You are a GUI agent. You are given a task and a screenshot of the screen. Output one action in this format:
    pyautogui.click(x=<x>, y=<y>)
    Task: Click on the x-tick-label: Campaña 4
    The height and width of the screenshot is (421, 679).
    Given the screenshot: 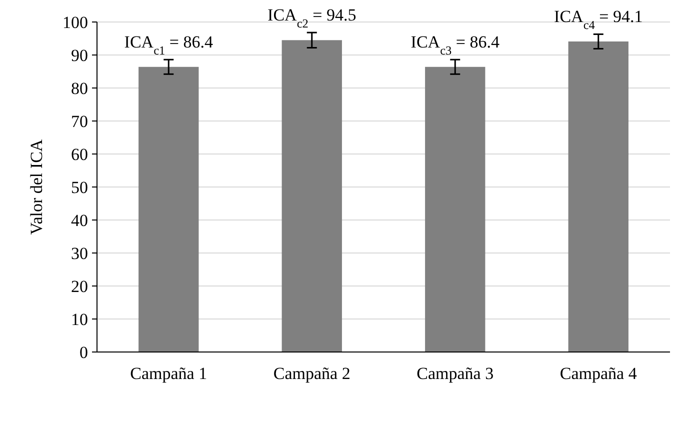 What is the action you would take?
    pyautogui.click(x=599, y=373)
    